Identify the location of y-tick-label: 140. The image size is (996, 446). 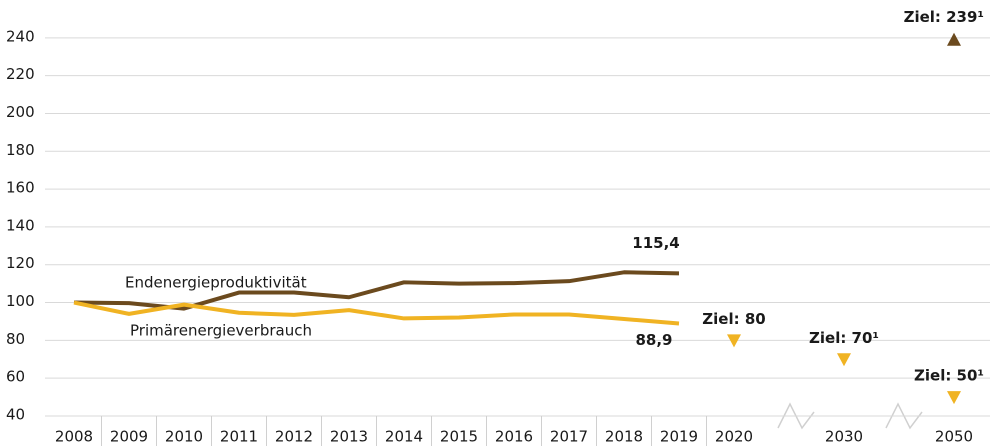
(20, 225).